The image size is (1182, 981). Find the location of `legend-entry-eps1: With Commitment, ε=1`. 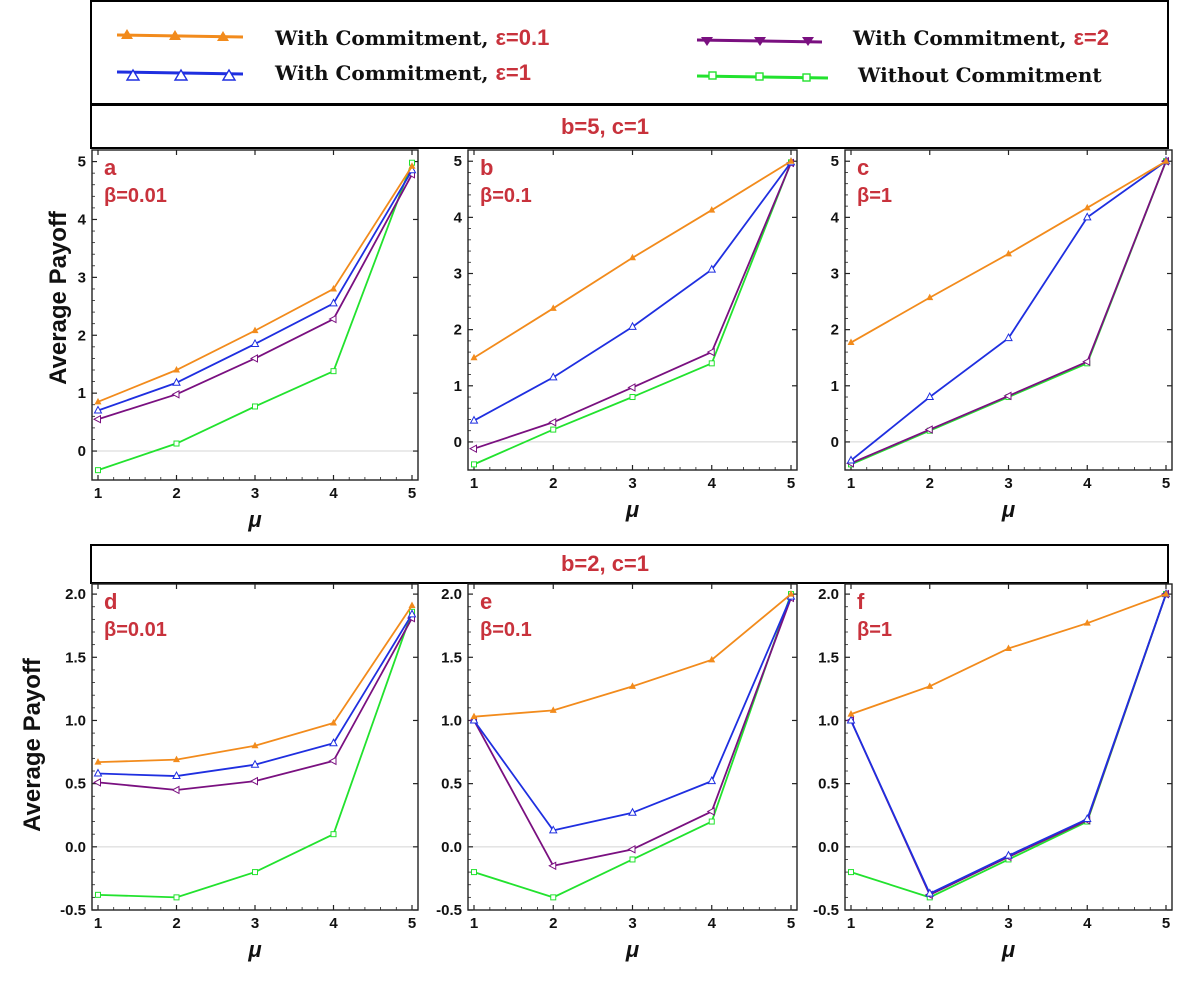

legend-entry-eps1: With Commitment, ε=1 is located at coordinates (323, 72).